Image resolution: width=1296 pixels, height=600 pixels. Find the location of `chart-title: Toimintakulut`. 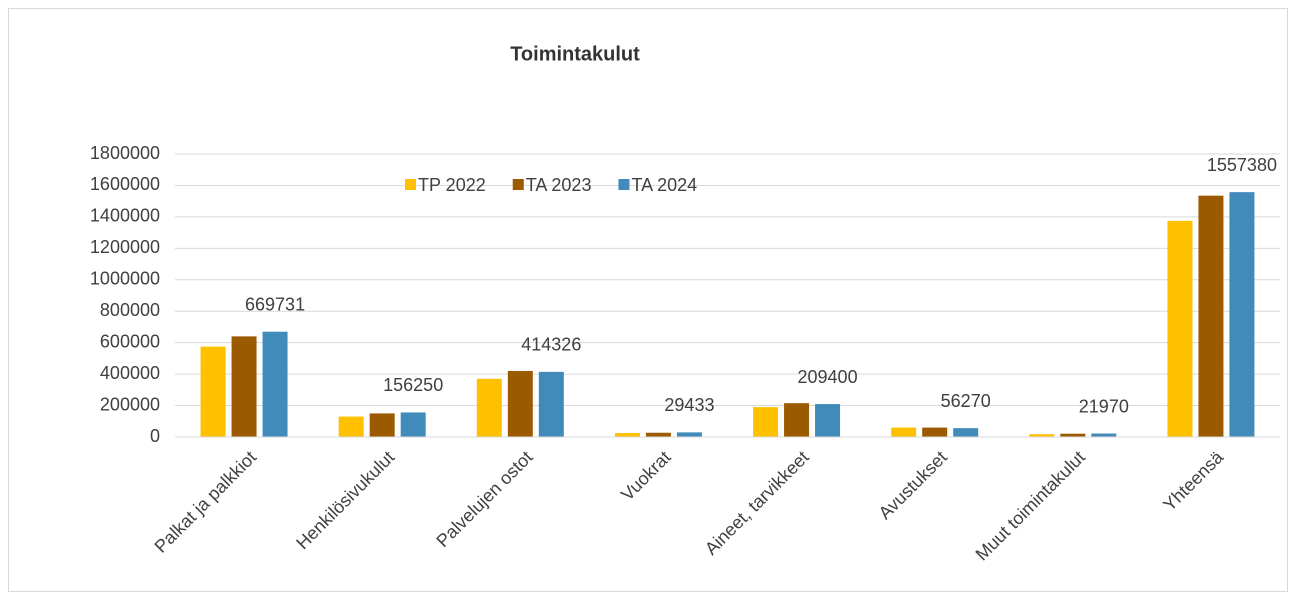

chart-title: Toimintakulut is located at coordinates (575, 54).